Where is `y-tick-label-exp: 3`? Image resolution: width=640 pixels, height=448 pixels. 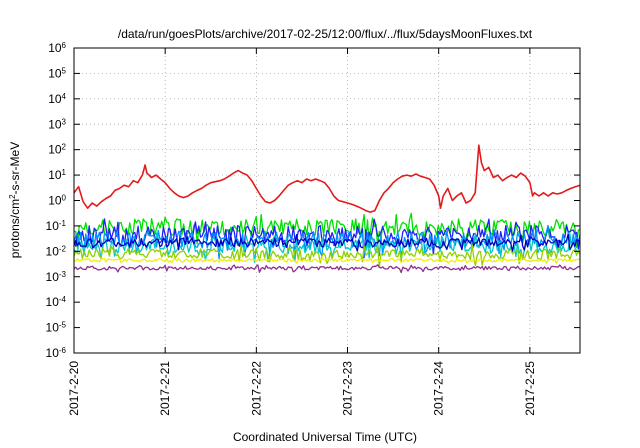
y-tick-label-exp: 3 is located at coordinates (64, 121).